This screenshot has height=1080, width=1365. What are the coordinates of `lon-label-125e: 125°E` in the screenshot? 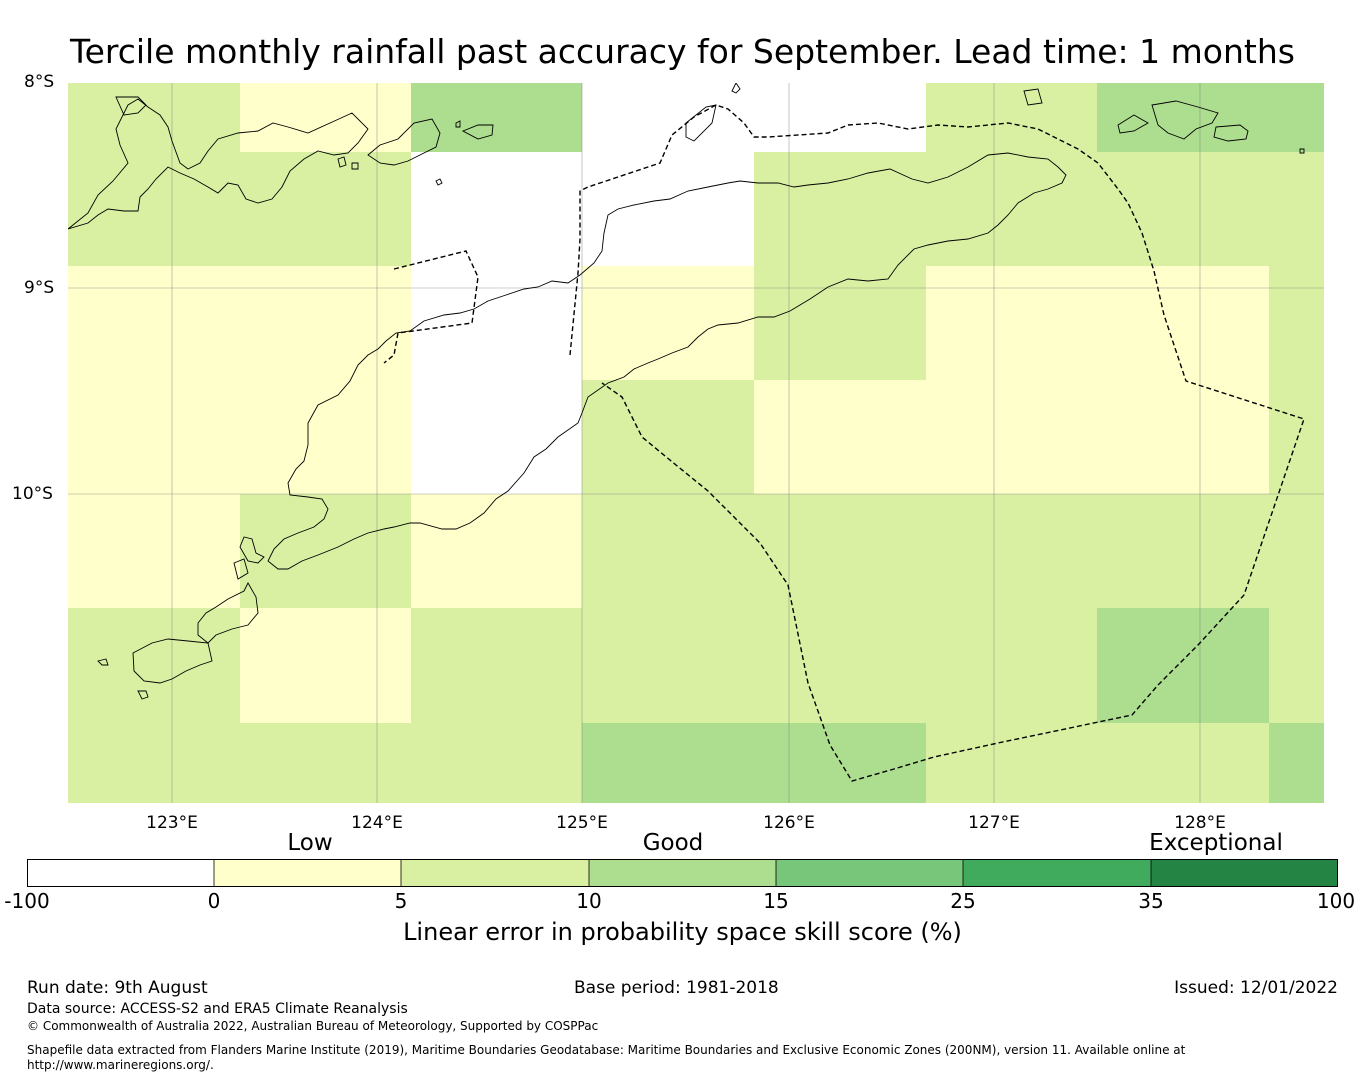 It's located at (582, 823).